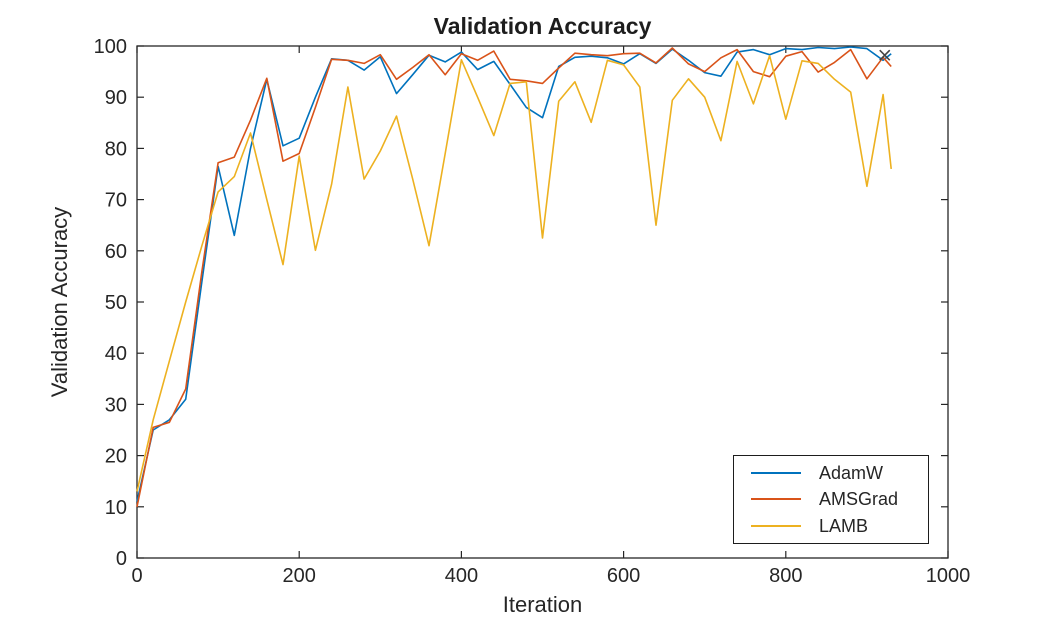  I want to click on legend-label-adamw: AdamW, so click(851, 473).